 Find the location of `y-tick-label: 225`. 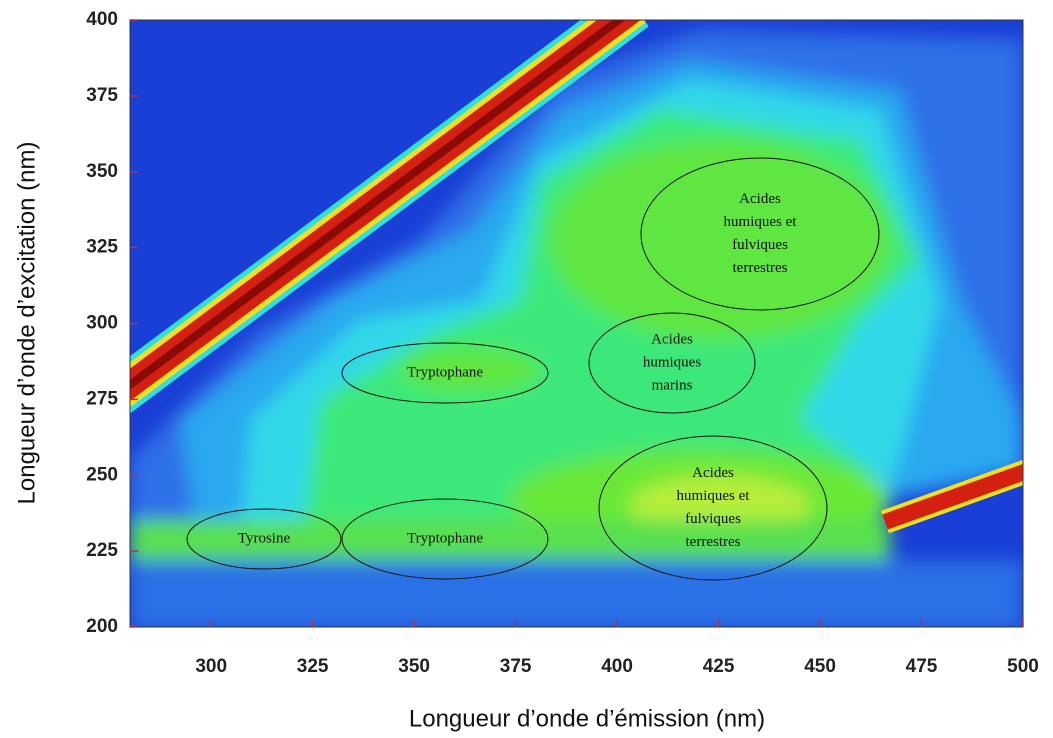

y-tick-label: 225 is located at coordinates (102, 550).